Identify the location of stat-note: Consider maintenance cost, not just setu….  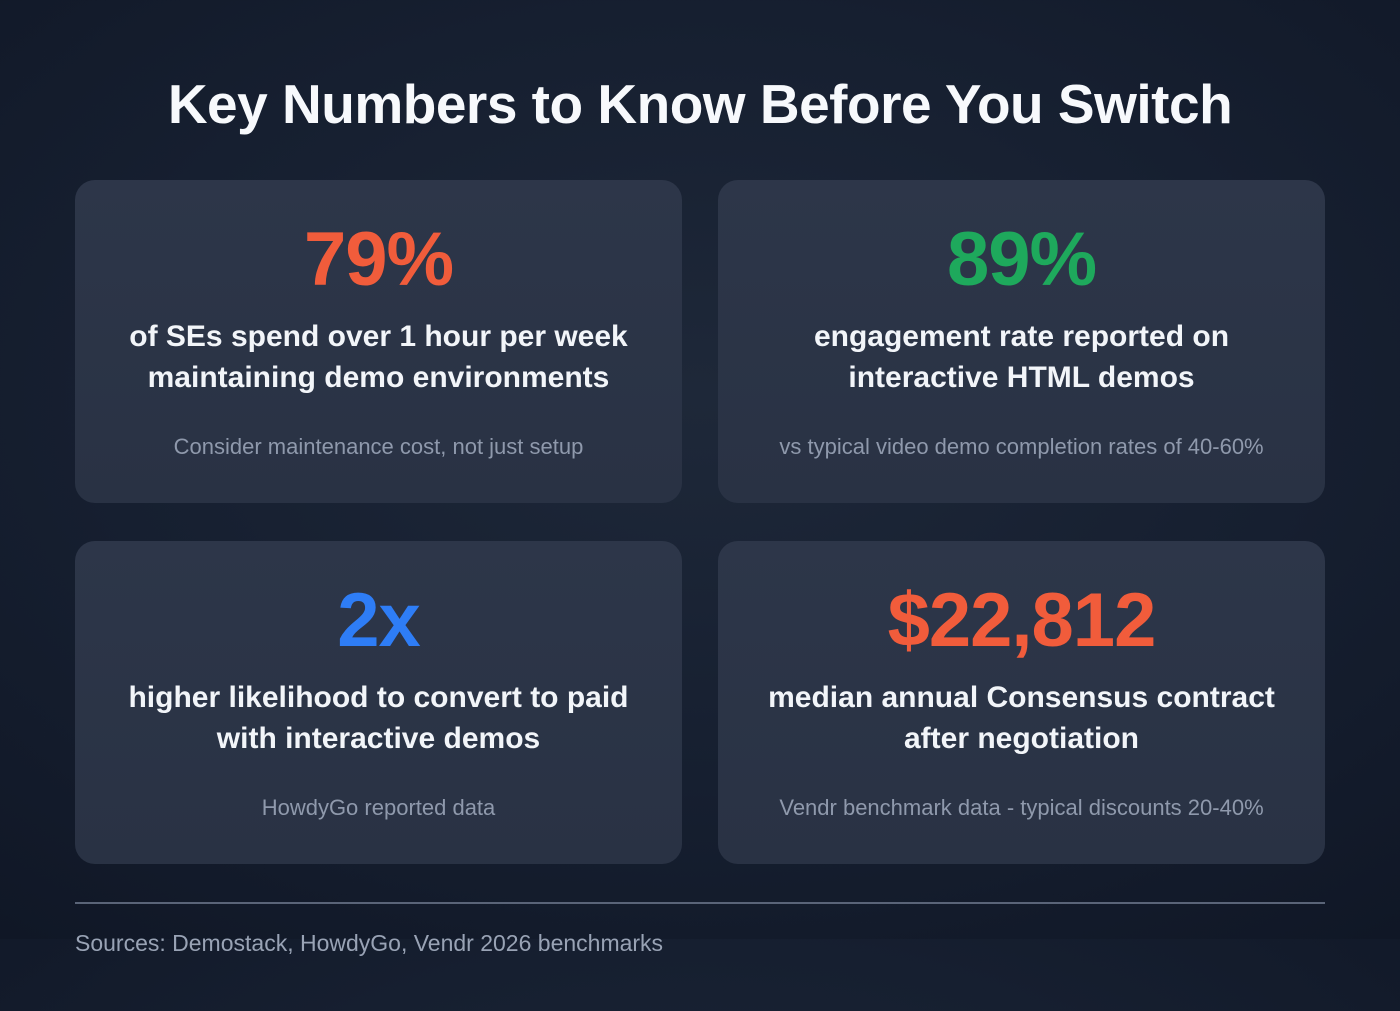
(378, 446).